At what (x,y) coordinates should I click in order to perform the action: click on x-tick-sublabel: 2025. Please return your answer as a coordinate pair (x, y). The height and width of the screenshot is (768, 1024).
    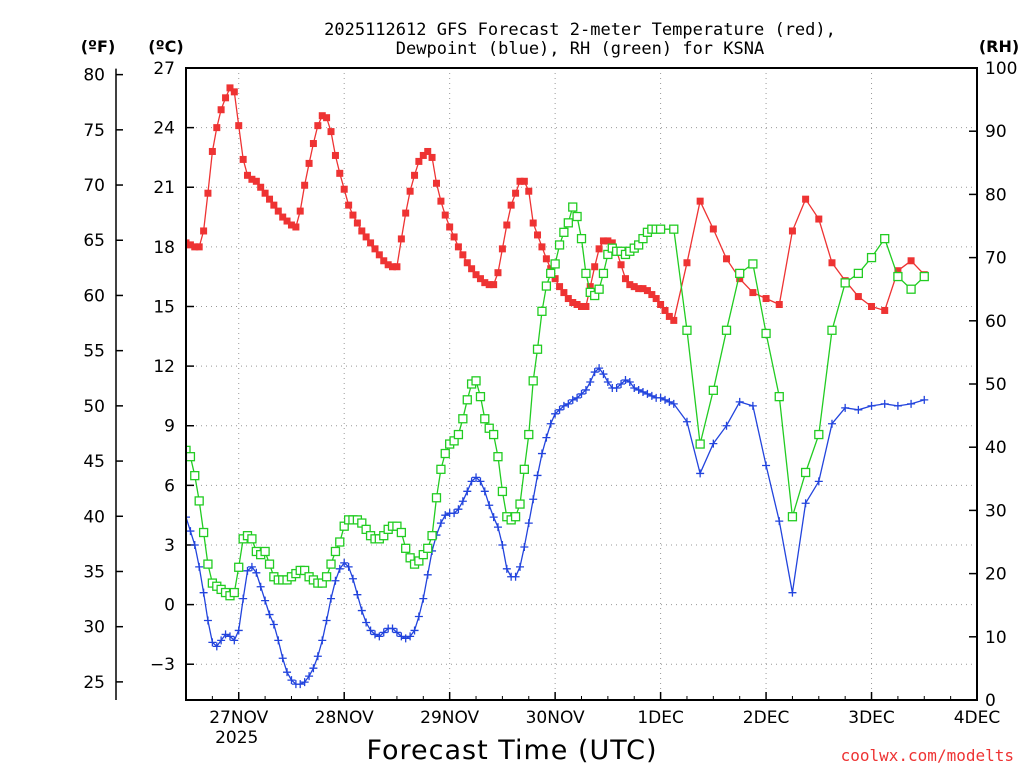
    Looking at the image, I should click on (236, 738).